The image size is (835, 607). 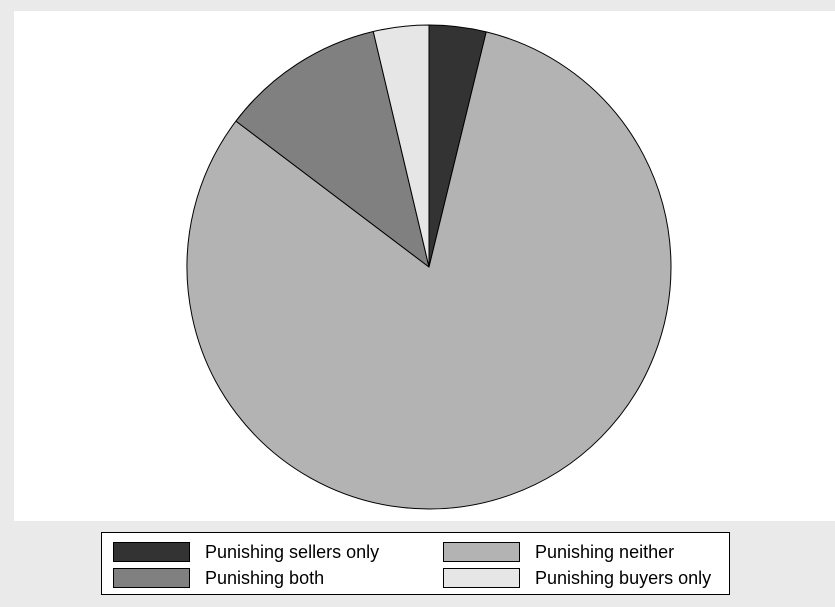 I want to click on legend-entry-punishing-both: Punishing both, so click(x=218, y=578).